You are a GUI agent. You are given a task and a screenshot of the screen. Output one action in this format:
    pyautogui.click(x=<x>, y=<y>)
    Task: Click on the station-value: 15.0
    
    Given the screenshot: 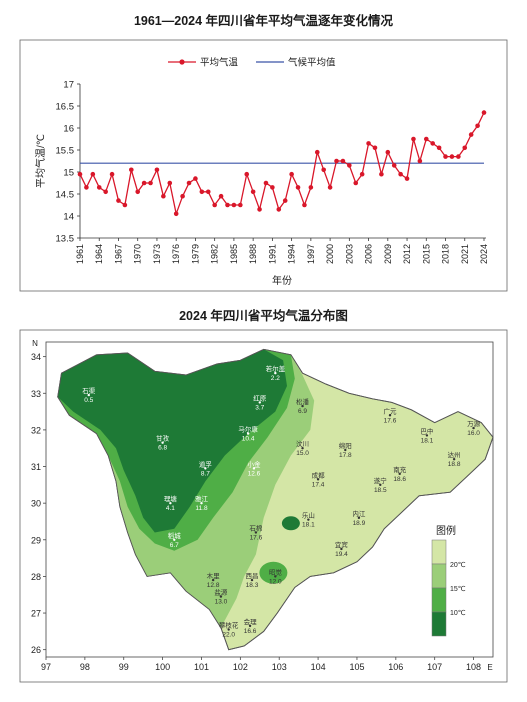 What is the action you would take?
    pyautogui.click(x=302, y=453)
    